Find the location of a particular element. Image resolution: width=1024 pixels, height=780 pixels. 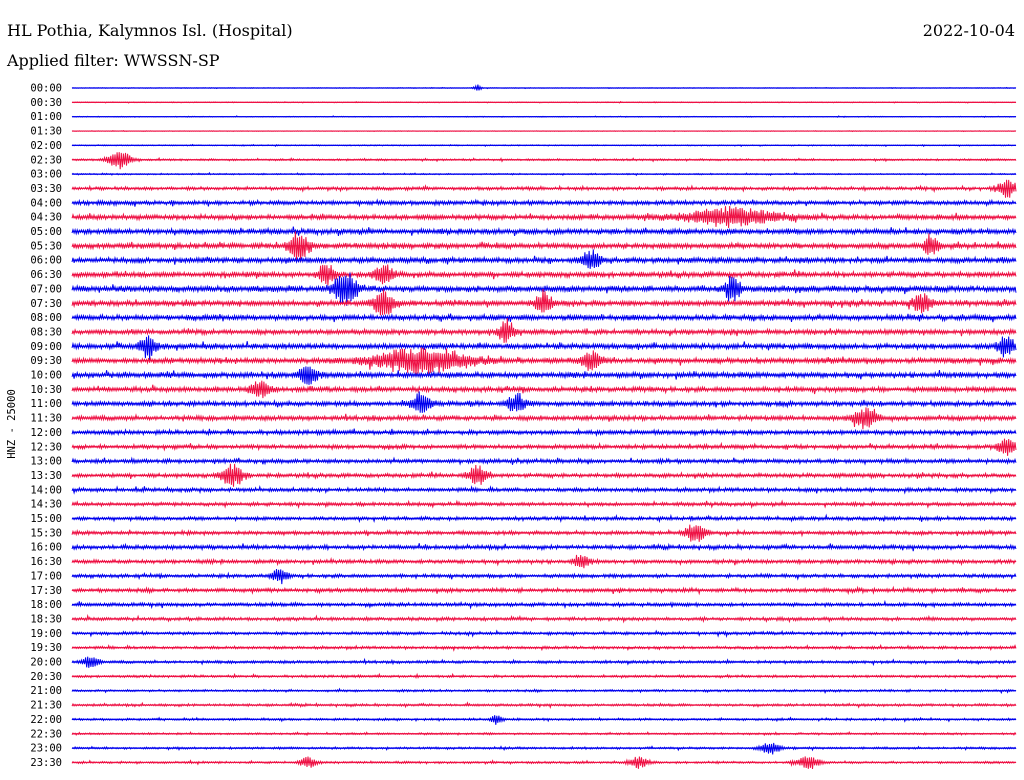

time-tick-label: 01:00 is located at coordinates (46, 117).